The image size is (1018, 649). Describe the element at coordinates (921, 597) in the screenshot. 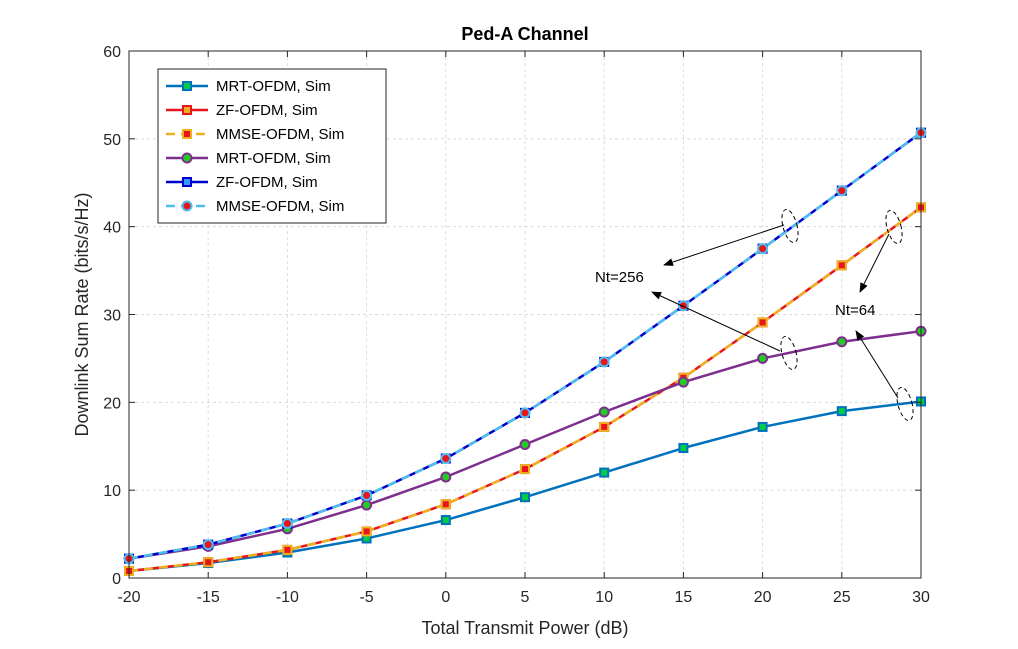

I see `x-tick-label: 30` at that location.